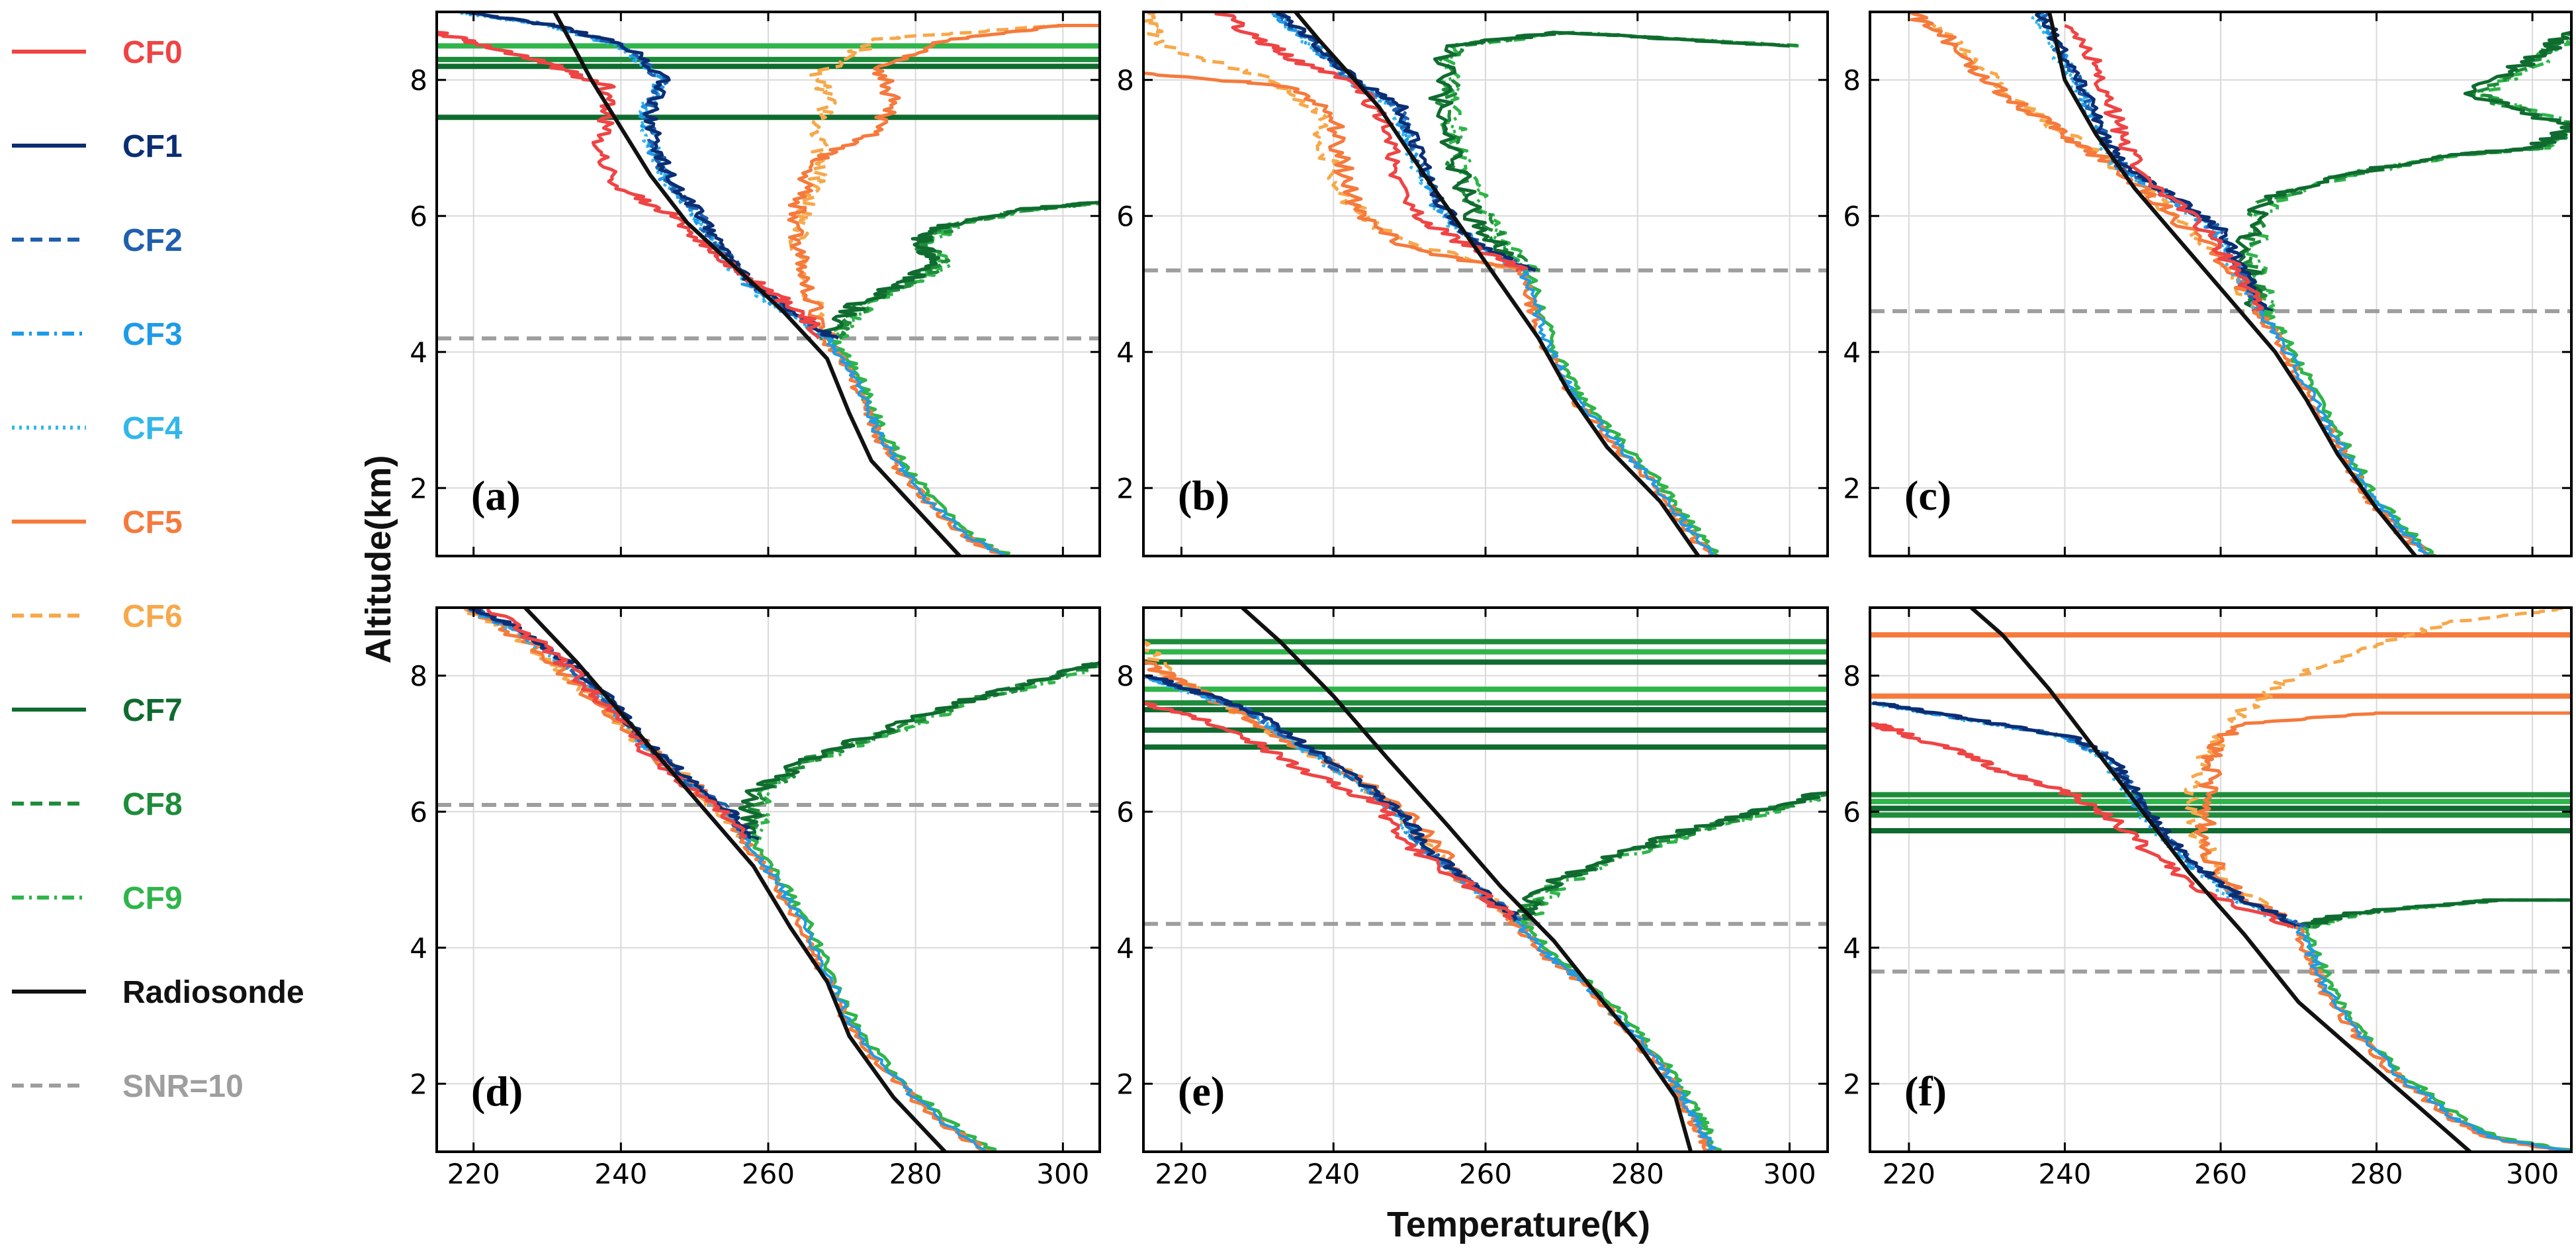 The width and height of the screenshot is (2576, 1257). Describe the element at coordinates (152, 241) in the screenshot. I see `legend-label-2: CF2` at that location.